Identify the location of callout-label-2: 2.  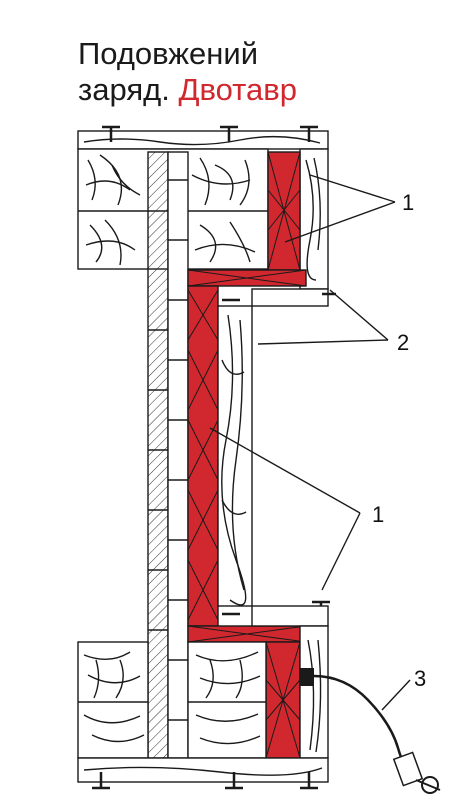
(403, 342).